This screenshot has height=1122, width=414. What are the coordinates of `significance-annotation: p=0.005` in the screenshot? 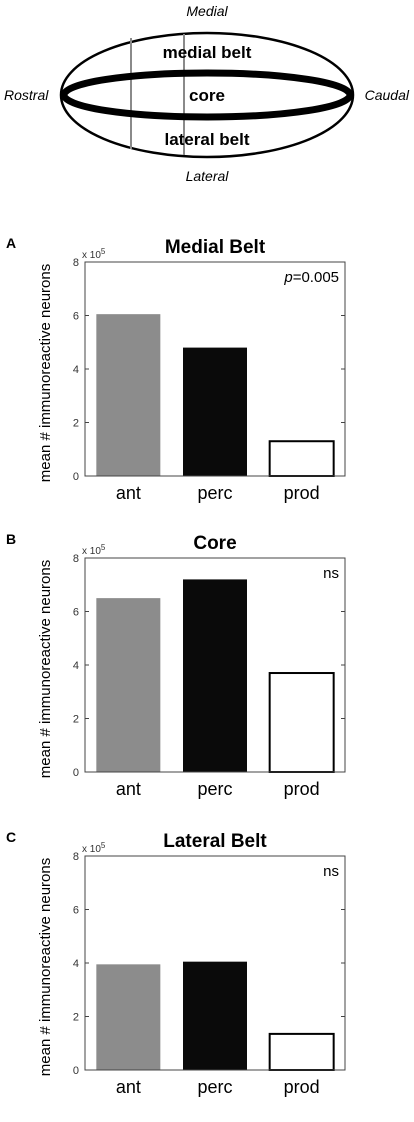 It's located at (311, 277).